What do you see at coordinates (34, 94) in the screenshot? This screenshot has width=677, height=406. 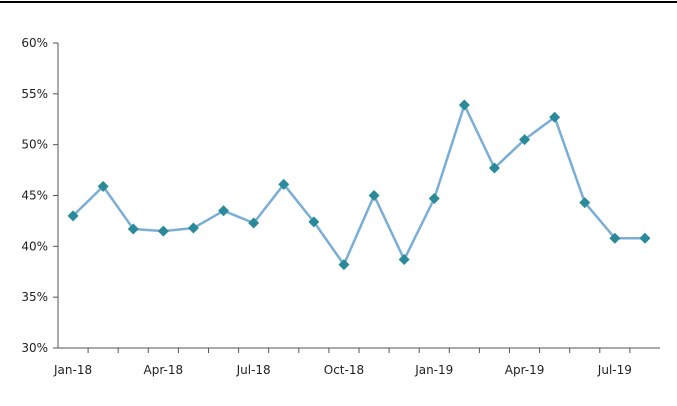 I see `y-tick-label: 55%` at bounding box center [34, 94].